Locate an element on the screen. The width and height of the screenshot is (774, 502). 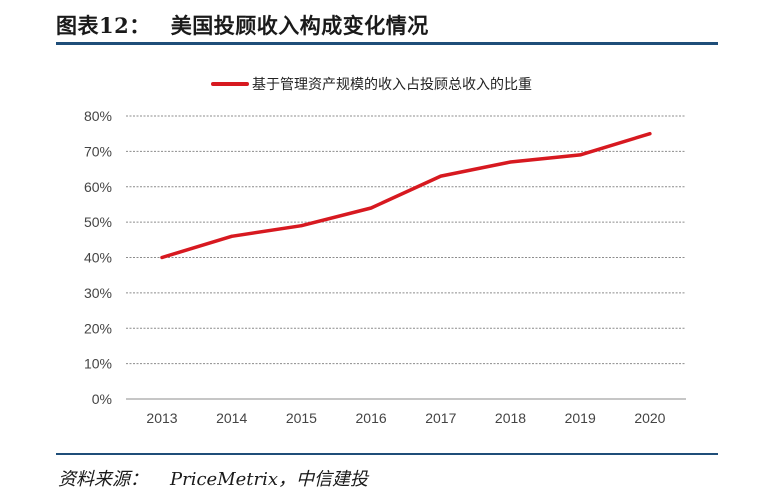
title-rule is located at coordinates (387, 43).